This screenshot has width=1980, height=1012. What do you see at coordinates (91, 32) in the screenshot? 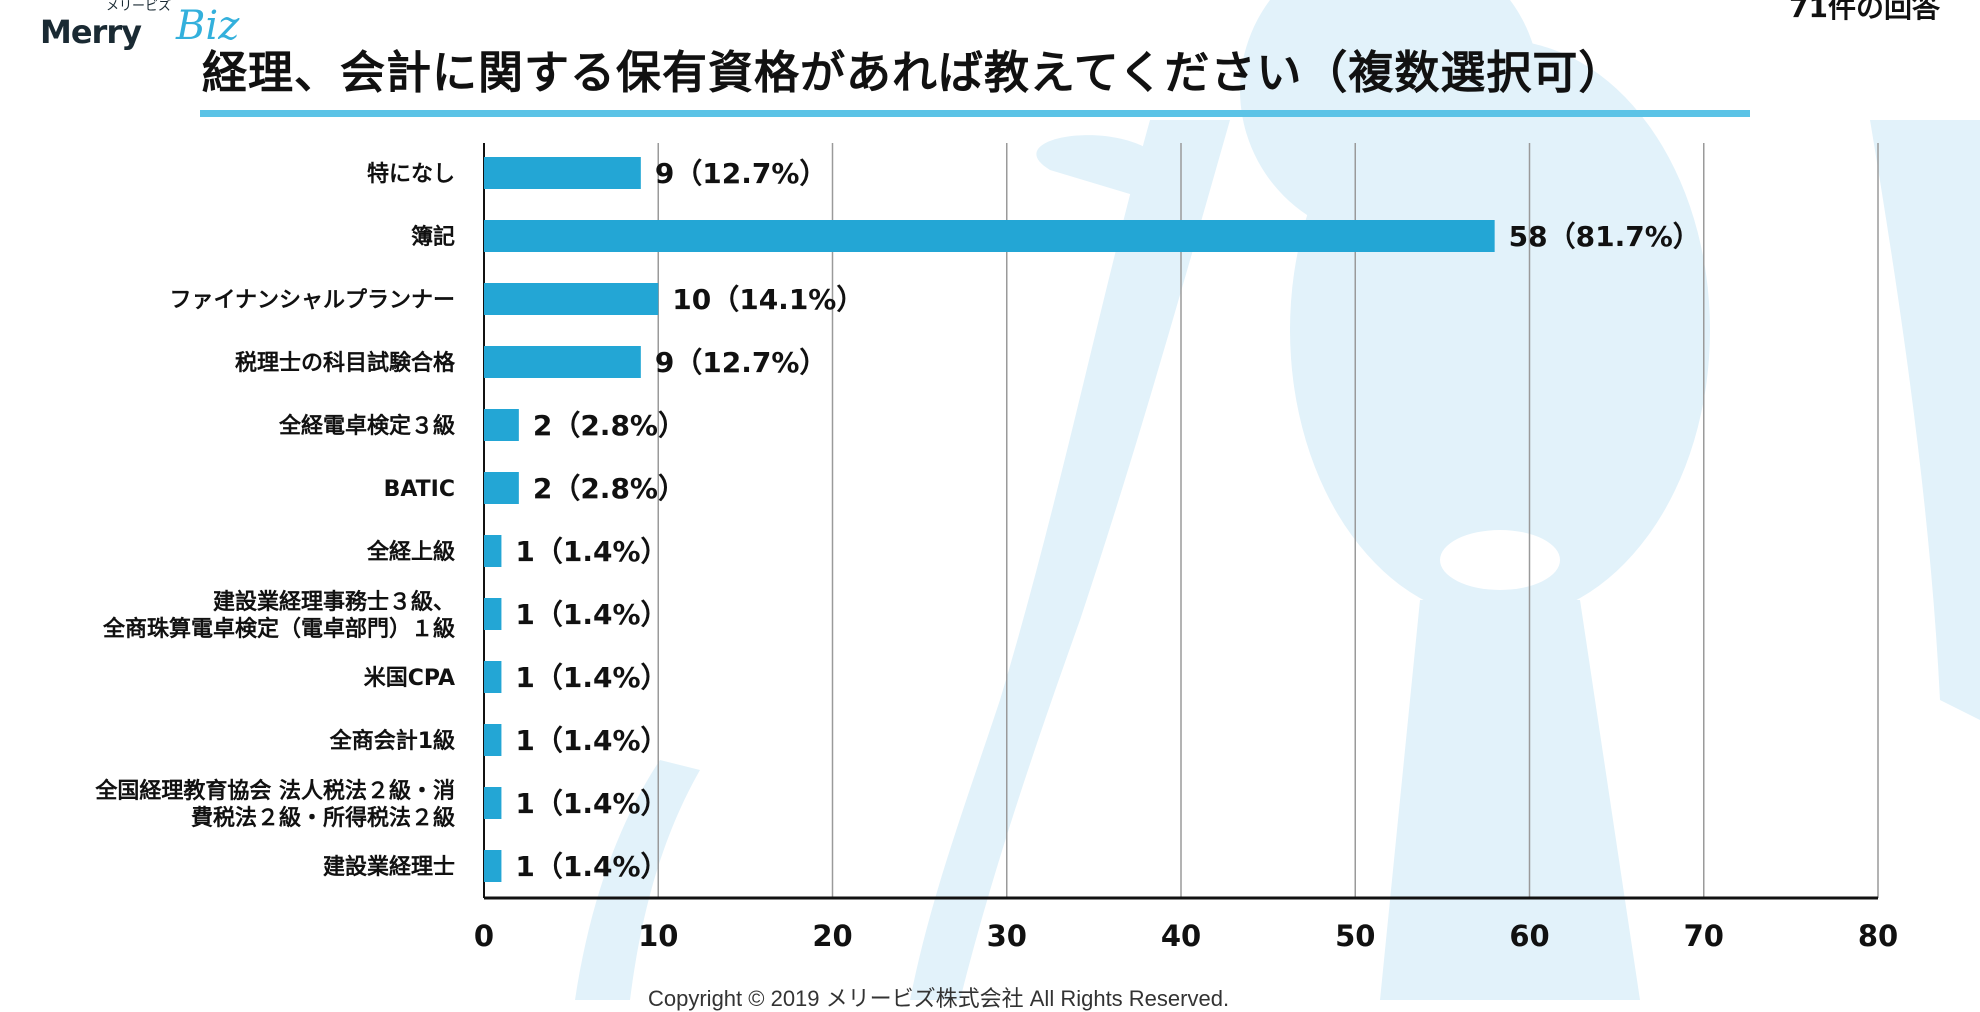
I see `logo-text: Merry` at bounding box center [91, 32].